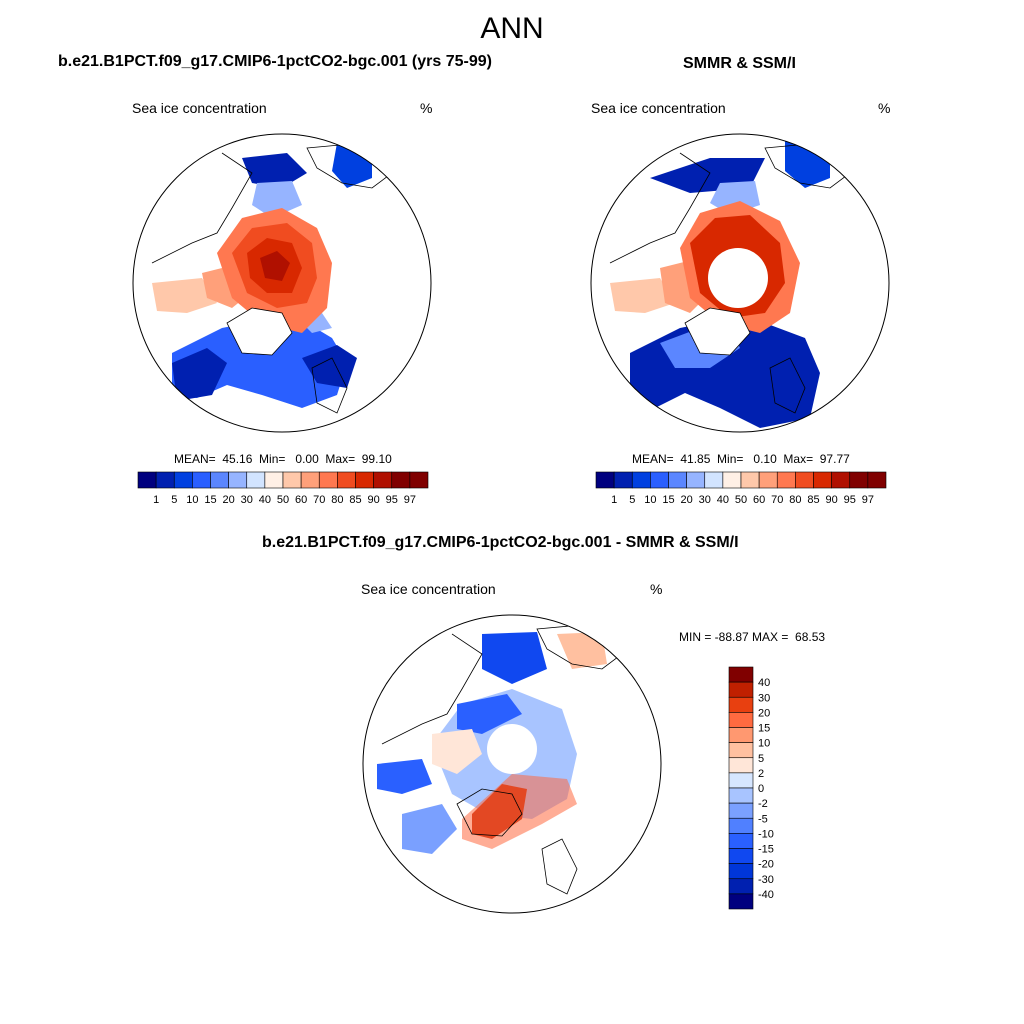 The height and width of the screenshot is (1024, 1024). What do you see at coordinates (761, 789) in the screenshot?
I see `diff-colorbar-tick-label: 0` at bounding box center [761, 789].